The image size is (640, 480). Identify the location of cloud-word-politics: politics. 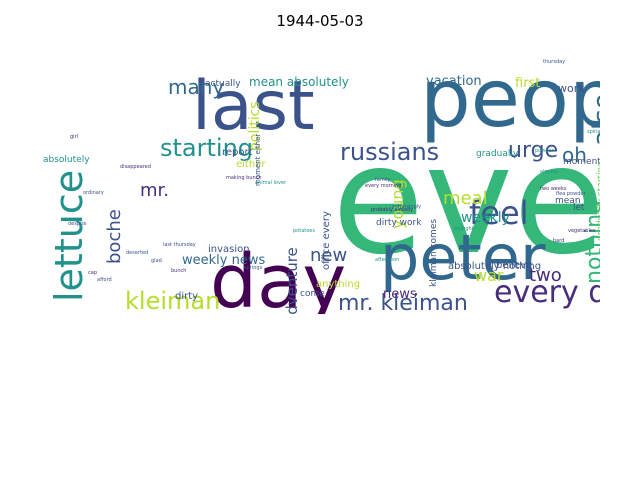
(255, 126).